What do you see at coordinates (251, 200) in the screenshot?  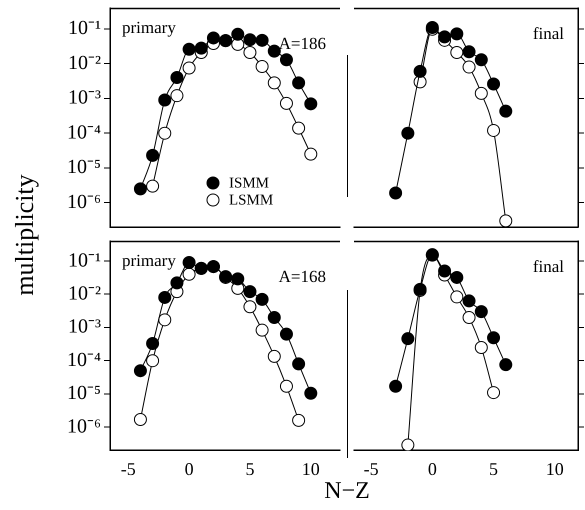 I see `legend-label: LSMM` at bounding box center [251, 200].